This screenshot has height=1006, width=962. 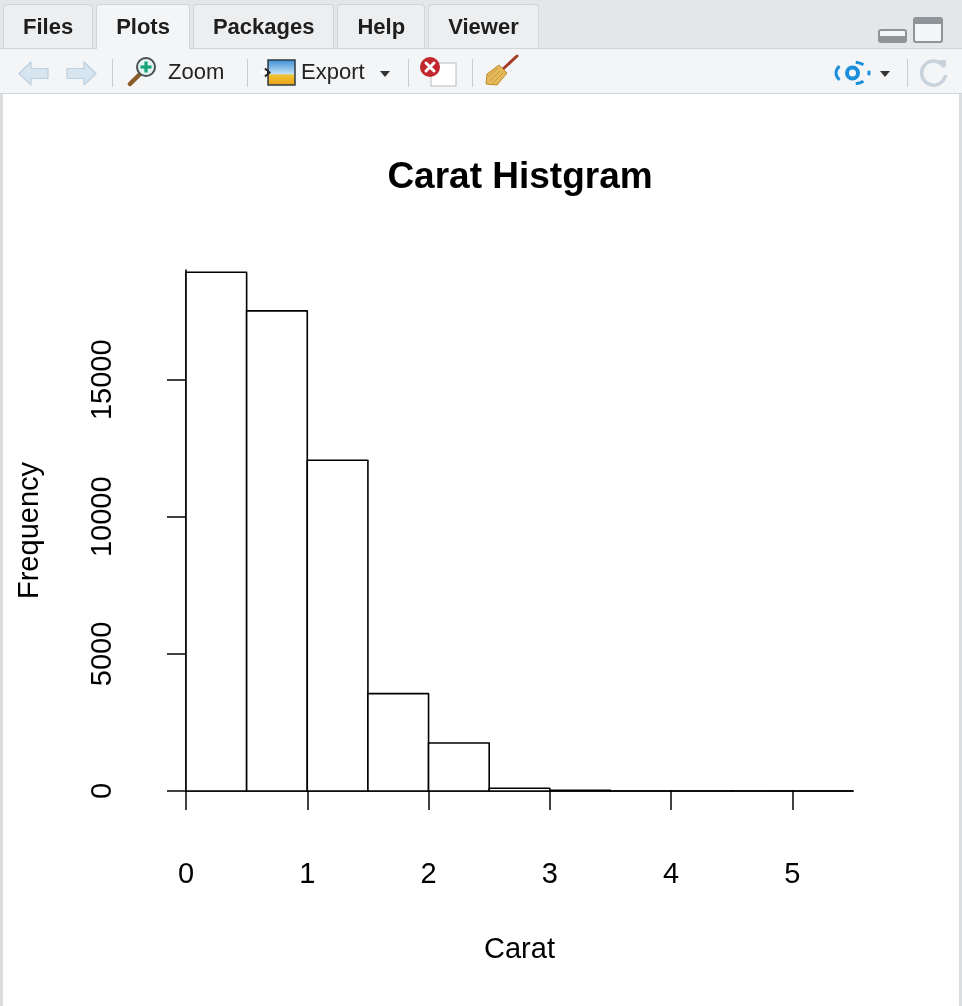 What do you see at coordinates (307, 872) in the screenshot?
I see `x-tick-label: 1` at bounding box center [307, 872].